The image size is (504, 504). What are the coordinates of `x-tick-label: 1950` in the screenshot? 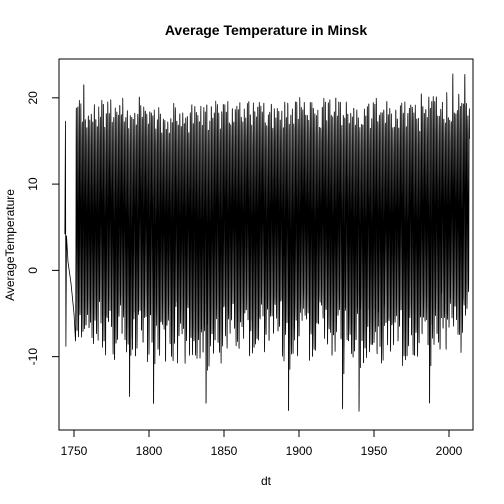 It's located at (374, 451).